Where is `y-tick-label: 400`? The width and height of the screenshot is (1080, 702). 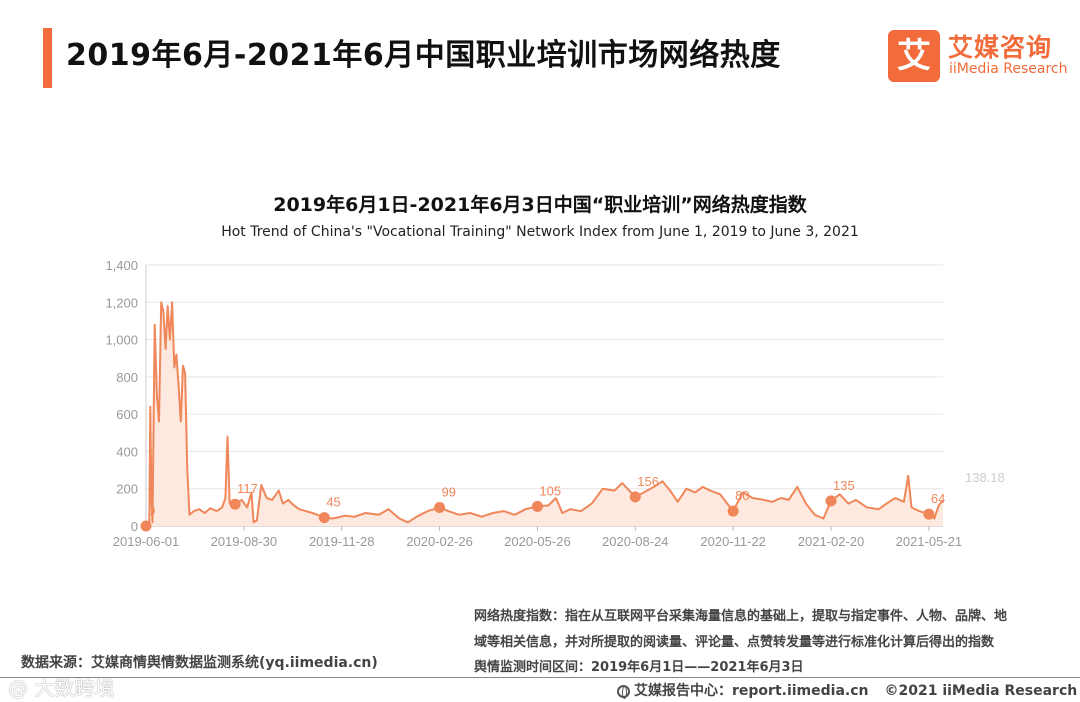
y-tick-label: 400 is located at coordinates (127, 451).